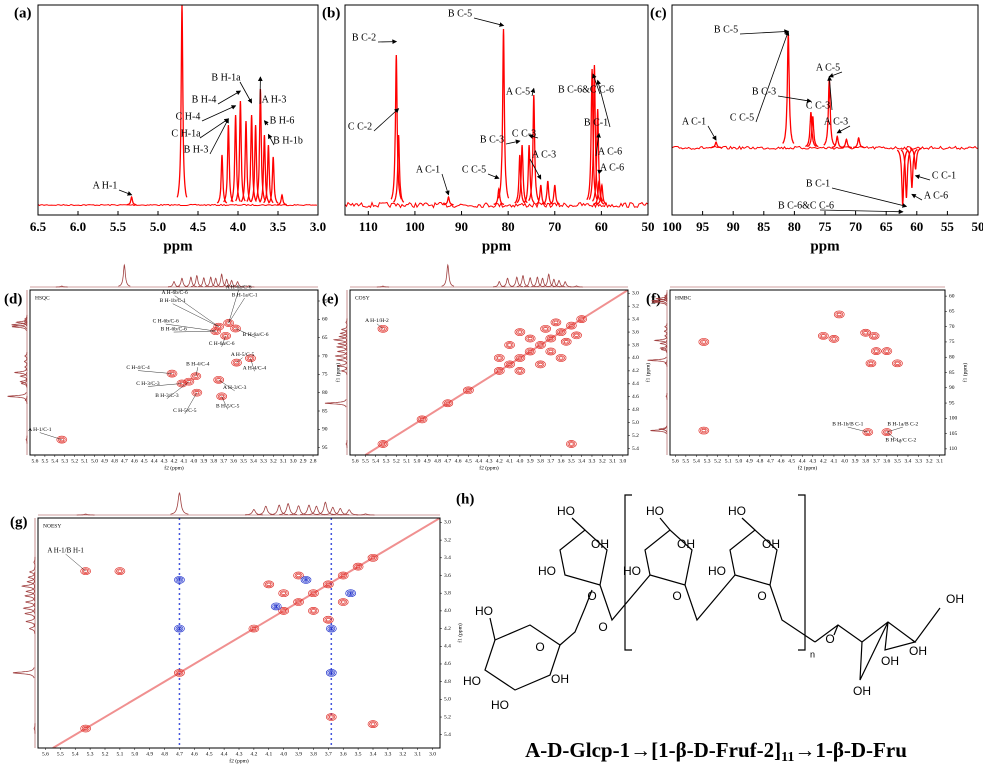  What do you see at coordinates (134, 461) in the screenshot?
I see `x-tick-label: 4.6` at bounding box center [134, 461].